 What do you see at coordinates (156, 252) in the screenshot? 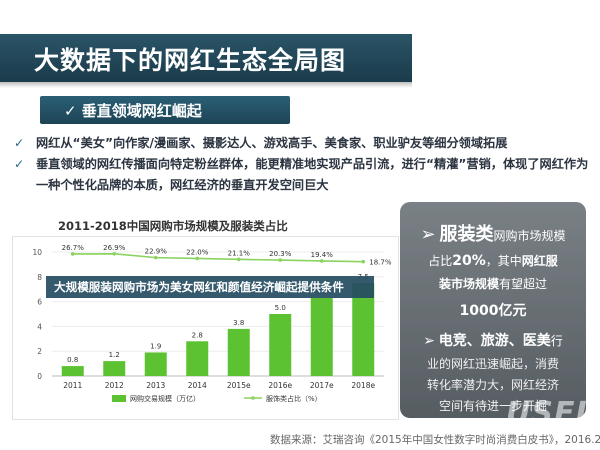
I see `line-value-label: 22.9%` at bounding box center [156, 252].